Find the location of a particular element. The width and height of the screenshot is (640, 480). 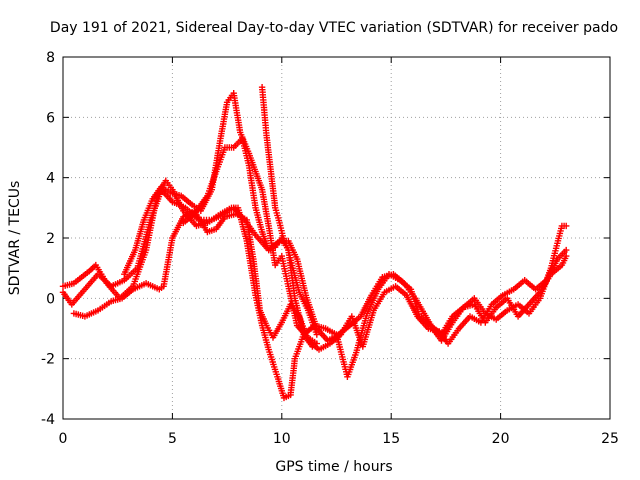

x-tick-label: 20 is located at coordinates (501, 439).